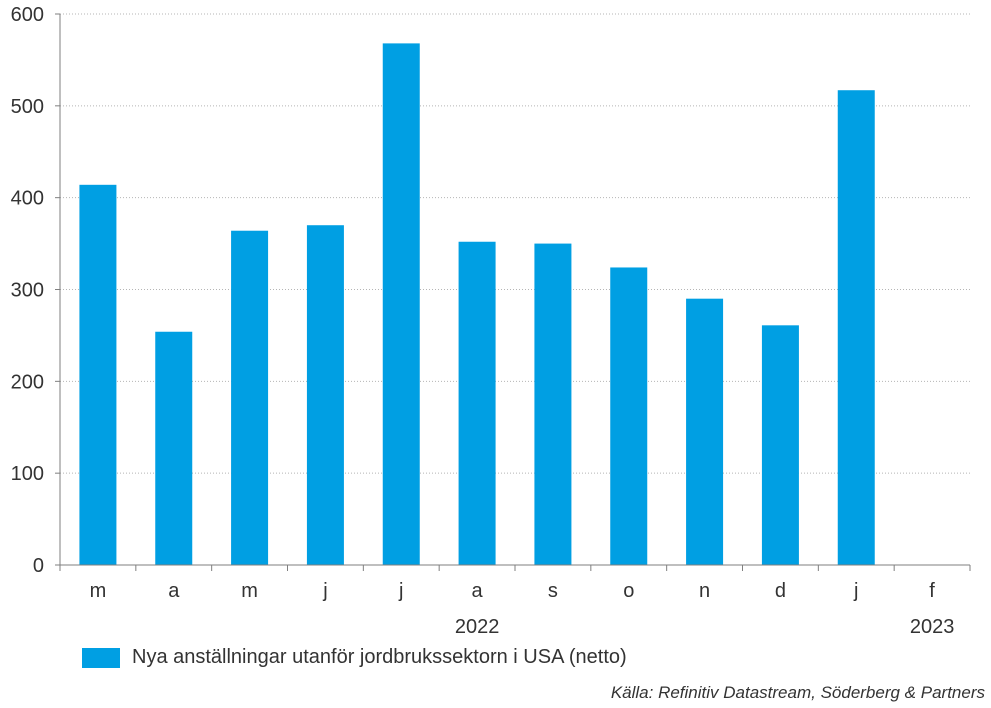 This screenshot has width=991, height=708. What do you see at coordinates (38, 566) in the screenshot?
I see `y-tick-label: 0` at bounding box center [38, 566].